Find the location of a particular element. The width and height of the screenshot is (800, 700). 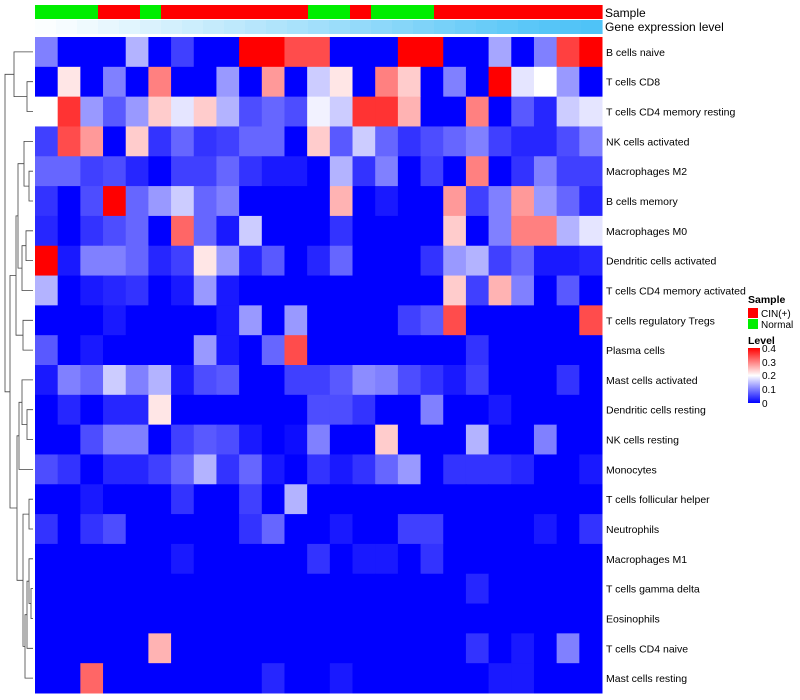

level-legend: Level 0.4 0.3 0.2 0.1 0 is located at coordinates (762, 372).